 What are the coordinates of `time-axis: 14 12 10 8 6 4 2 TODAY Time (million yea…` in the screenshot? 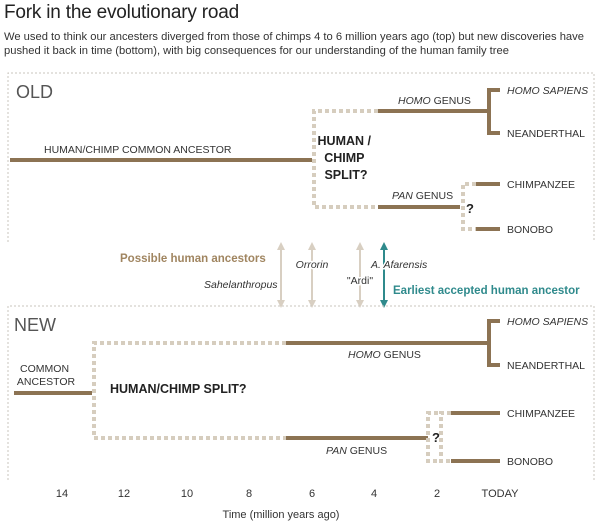 It's located at (287, 504).